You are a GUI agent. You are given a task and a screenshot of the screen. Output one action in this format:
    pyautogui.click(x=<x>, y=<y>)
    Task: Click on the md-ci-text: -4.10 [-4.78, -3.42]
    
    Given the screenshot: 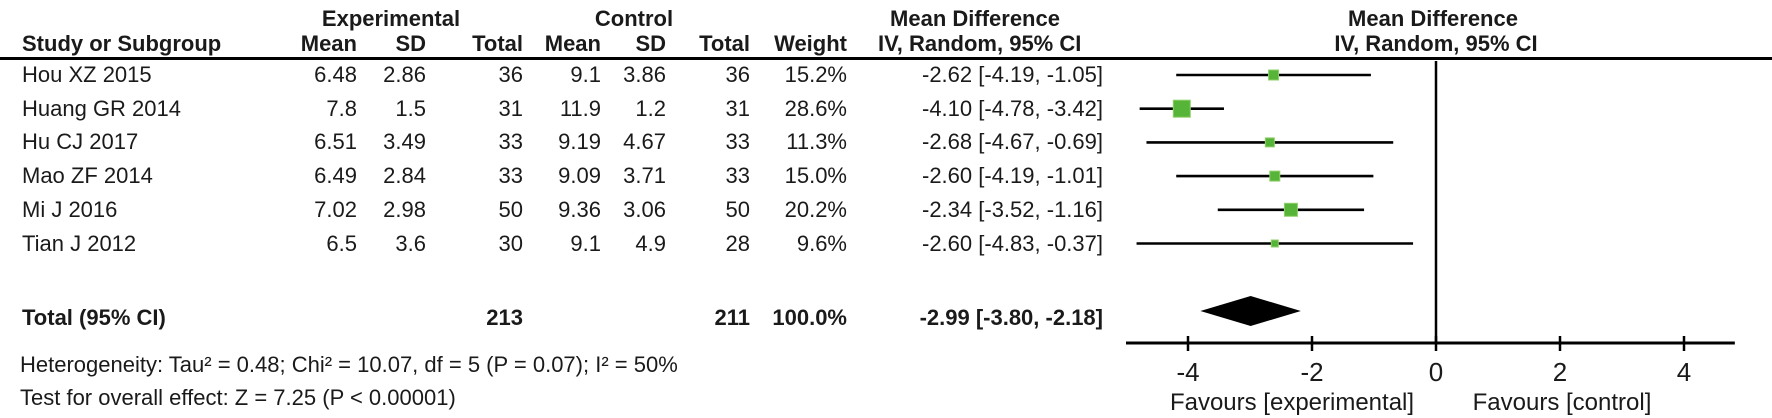 What is the action you would take?
    pyautogui.click(x=1012, y=108)
    